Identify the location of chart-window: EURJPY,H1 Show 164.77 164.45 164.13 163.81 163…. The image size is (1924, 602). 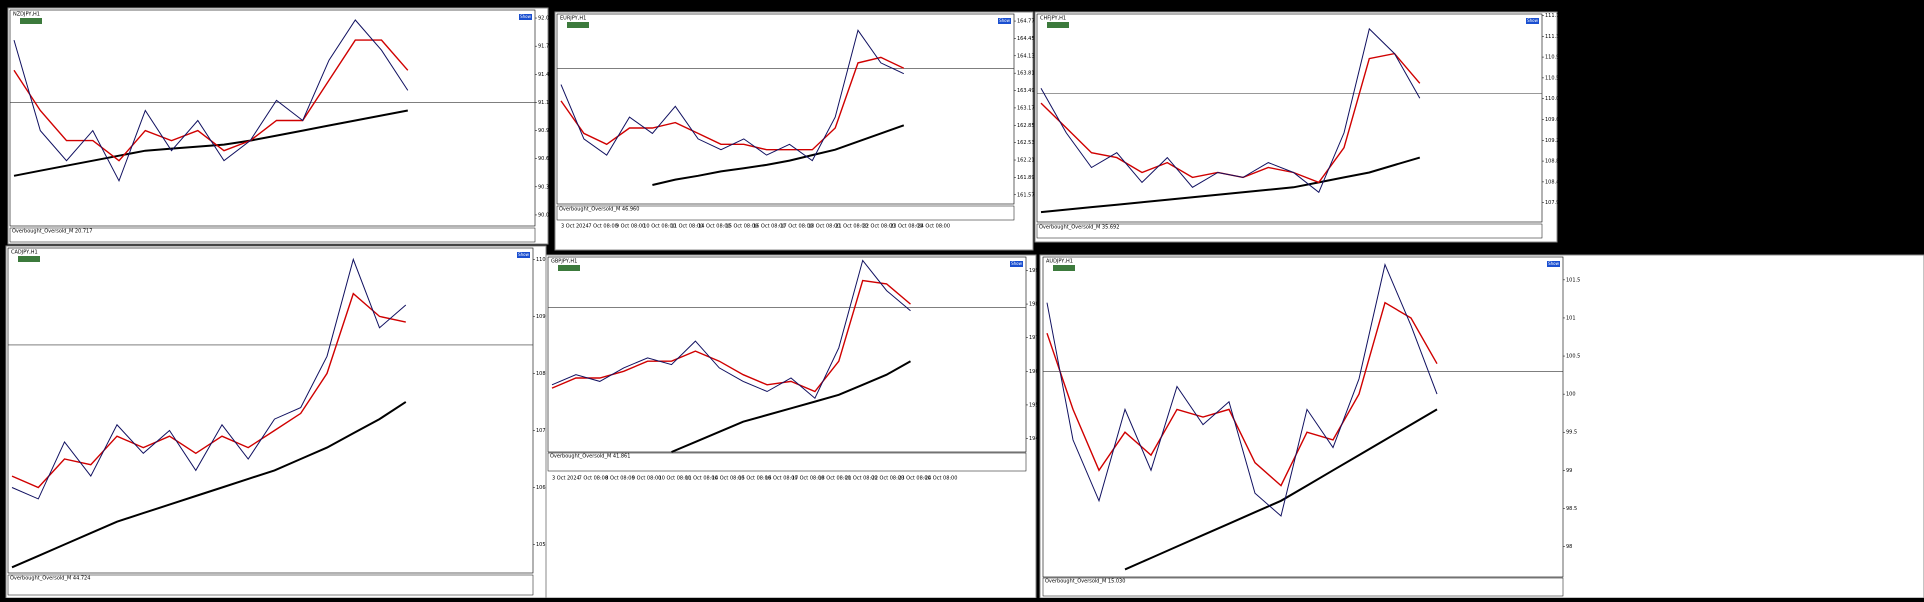
(794, 131).